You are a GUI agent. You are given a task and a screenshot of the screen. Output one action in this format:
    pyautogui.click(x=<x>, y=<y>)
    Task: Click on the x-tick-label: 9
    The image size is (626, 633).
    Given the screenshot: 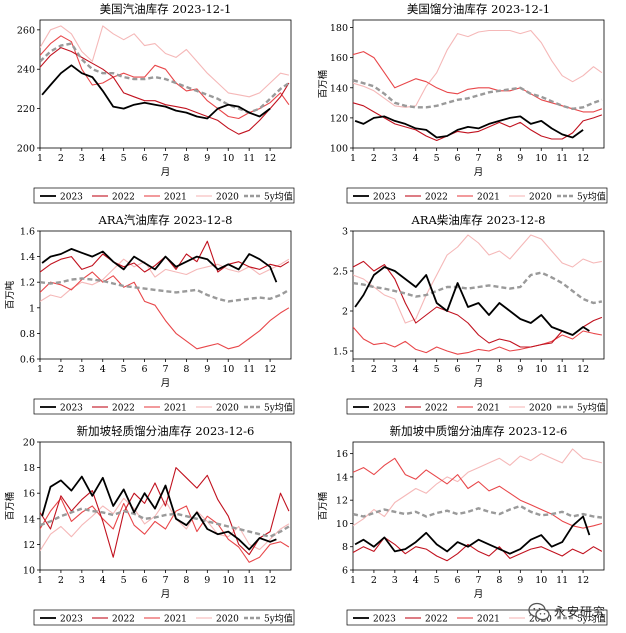 What is the action you would take?
    pyautogui.click(x=520, y=369)
    